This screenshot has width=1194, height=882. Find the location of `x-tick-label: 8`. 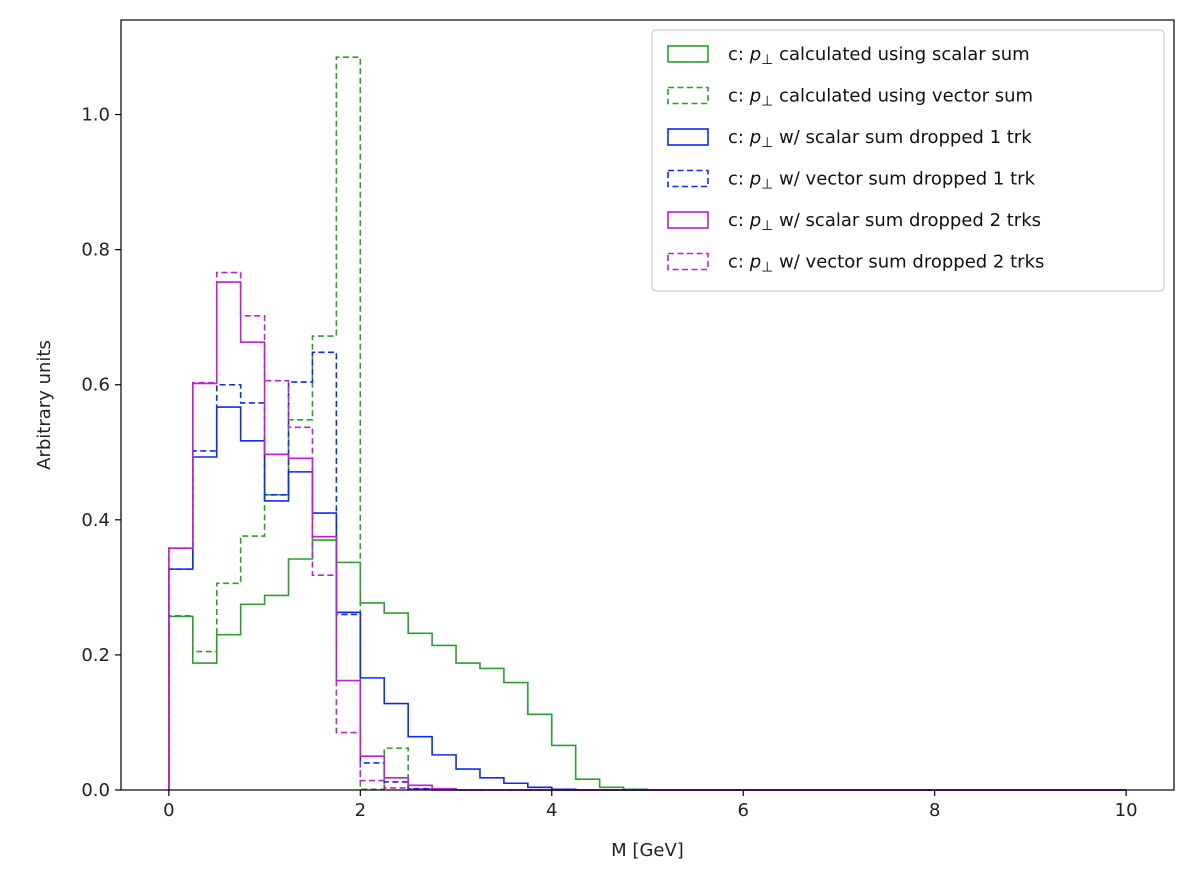

x-tick-label: 8 is located at coordinates (934, 810).